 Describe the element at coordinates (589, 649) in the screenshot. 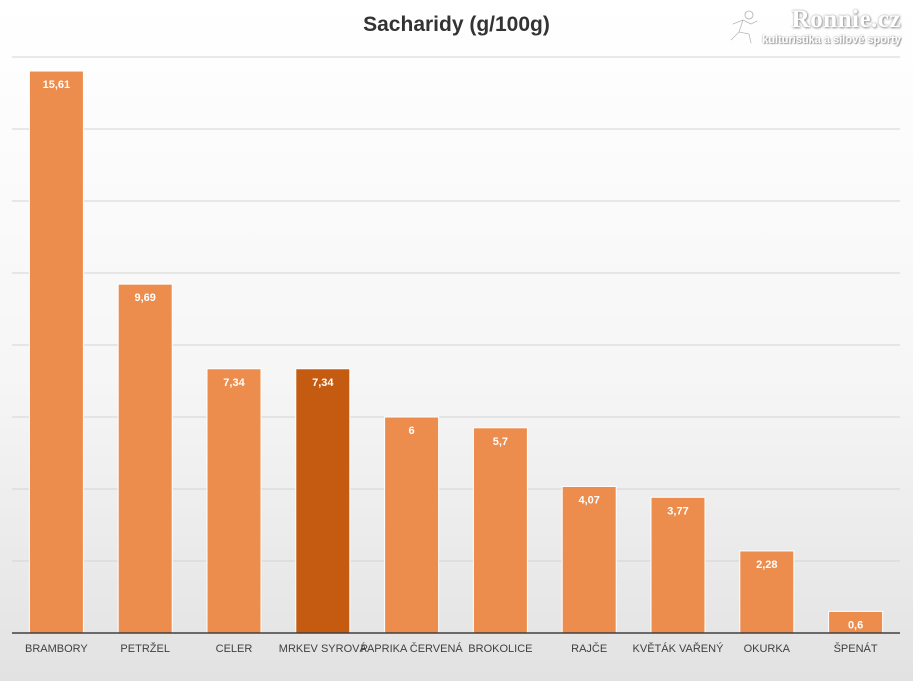

I see `x-tick-label: RAJČE` at that location.